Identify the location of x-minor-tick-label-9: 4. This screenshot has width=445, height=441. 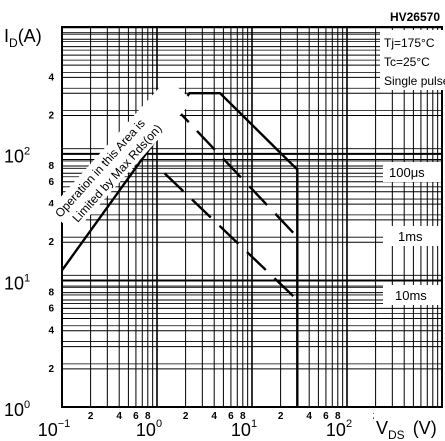
(309, 416).